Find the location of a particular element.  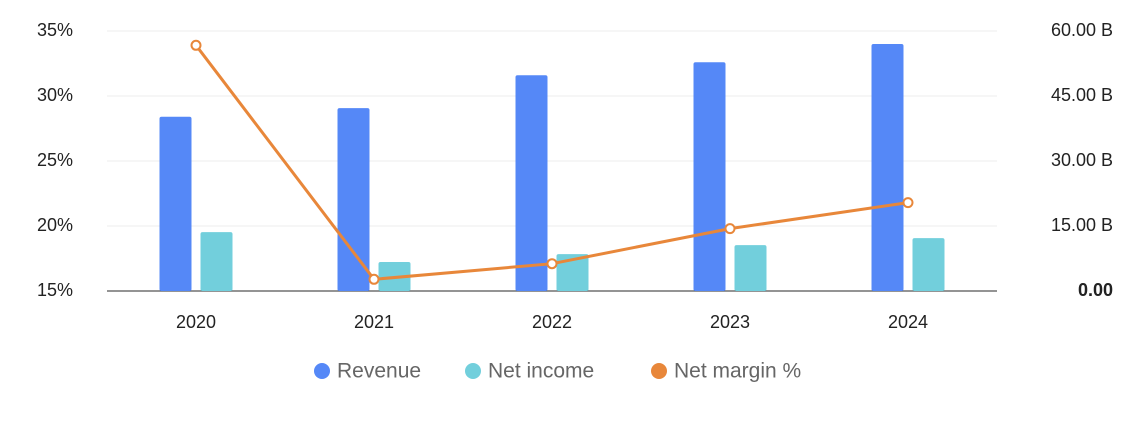

x-tick-label: 2022 is located at coordinates (552, 322).